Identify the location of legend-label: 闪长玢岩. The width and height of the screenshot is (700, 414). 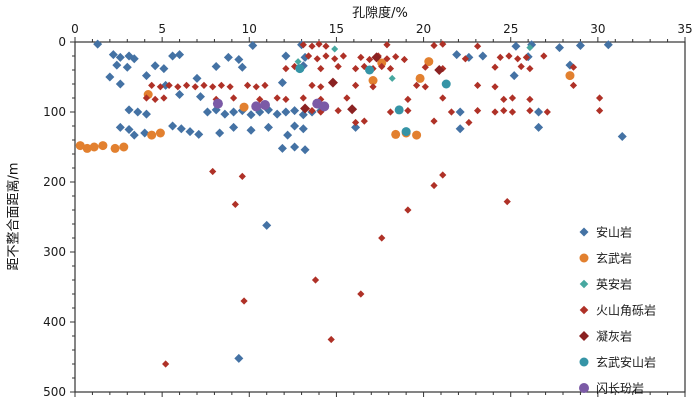
(620, 387).